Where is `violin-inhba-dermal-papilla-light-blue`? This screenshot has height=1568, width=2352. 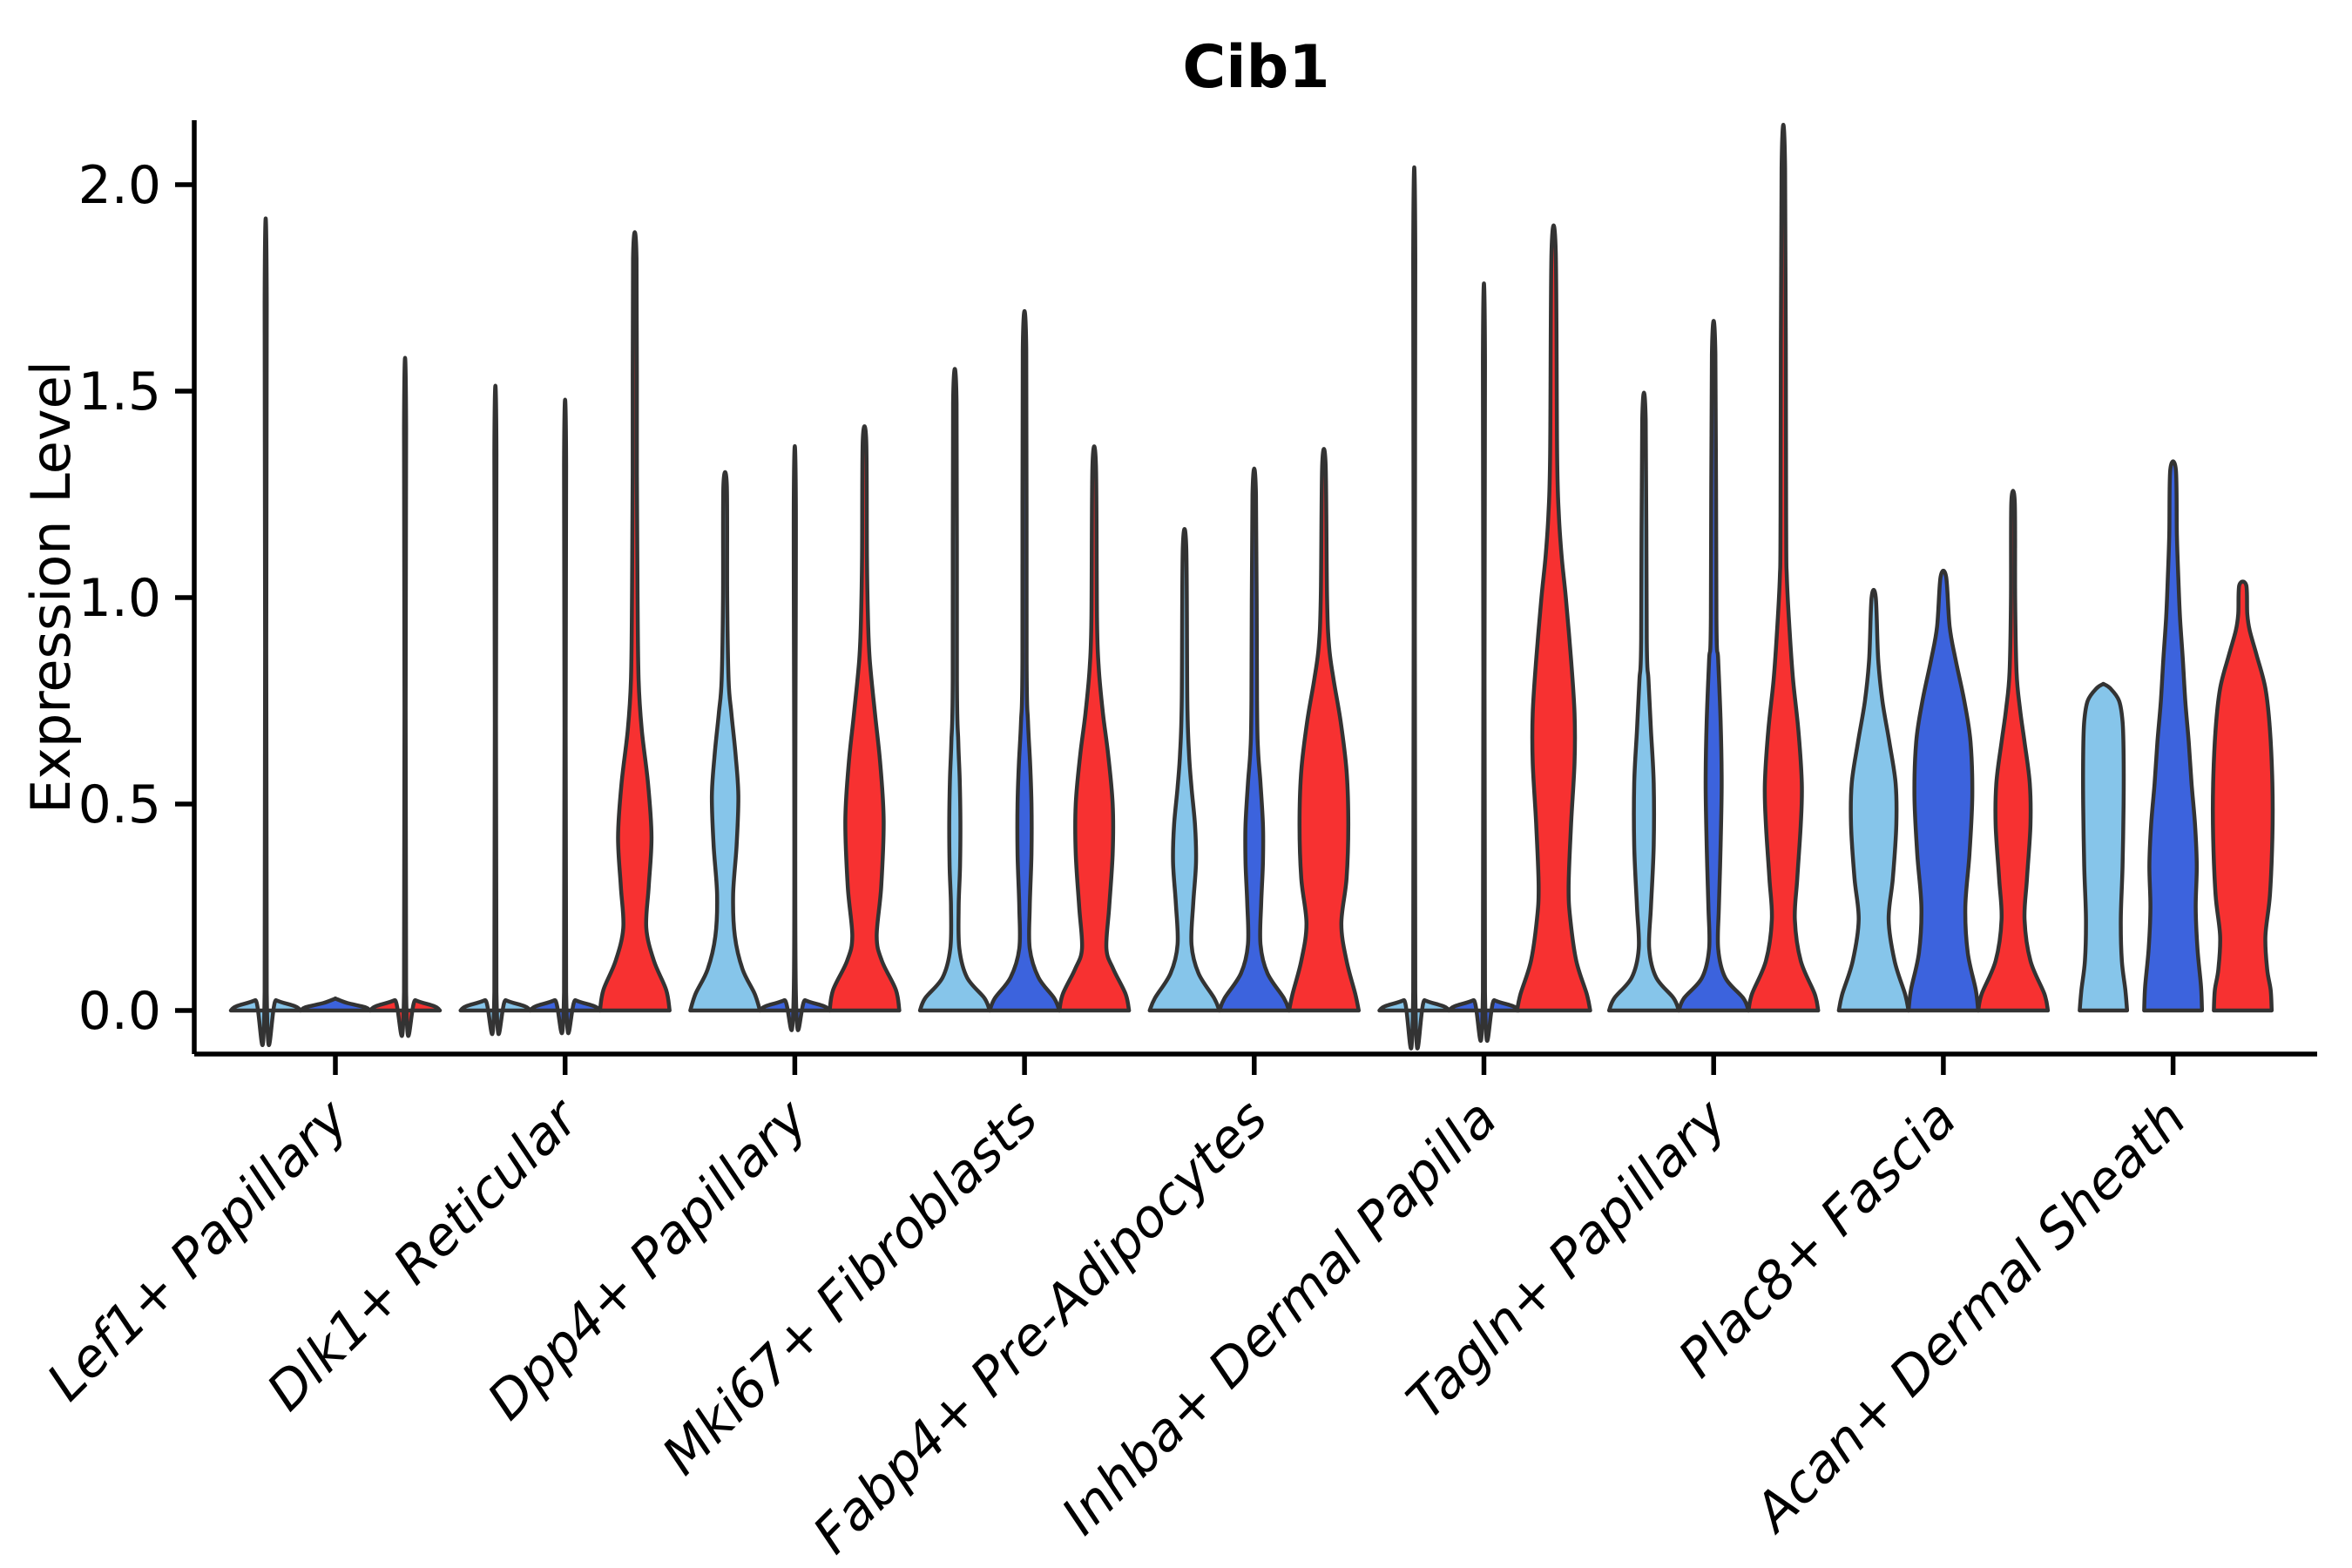 violin-inhba-dermal-papilla-light-blue is located at coordinates (1414, 608).